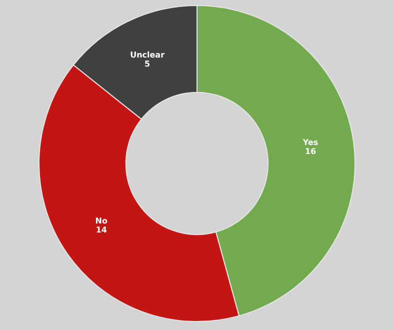 This screenshot has width=394, height=330. I want to click on slice-label: Unclear, so click(147, 55).